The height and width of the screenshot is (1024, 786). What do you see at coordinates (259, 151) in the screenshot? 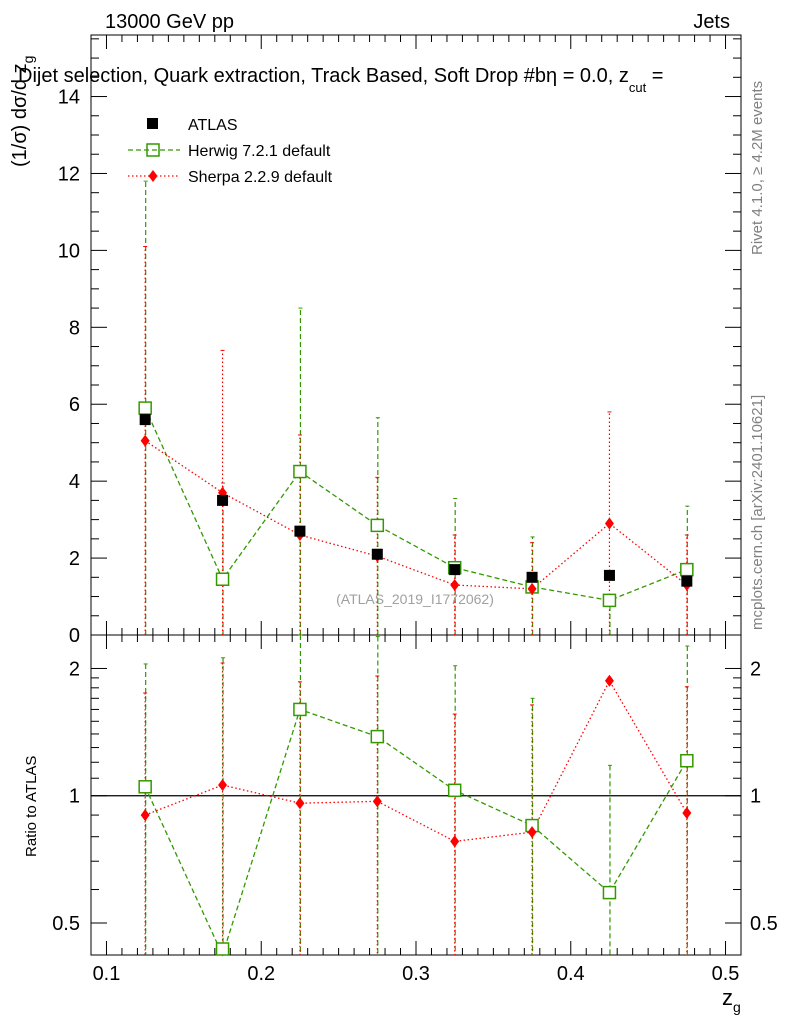
I see `legend-herwig-label: Herwig 7.2.1 default` at bounding box center [259, 151].